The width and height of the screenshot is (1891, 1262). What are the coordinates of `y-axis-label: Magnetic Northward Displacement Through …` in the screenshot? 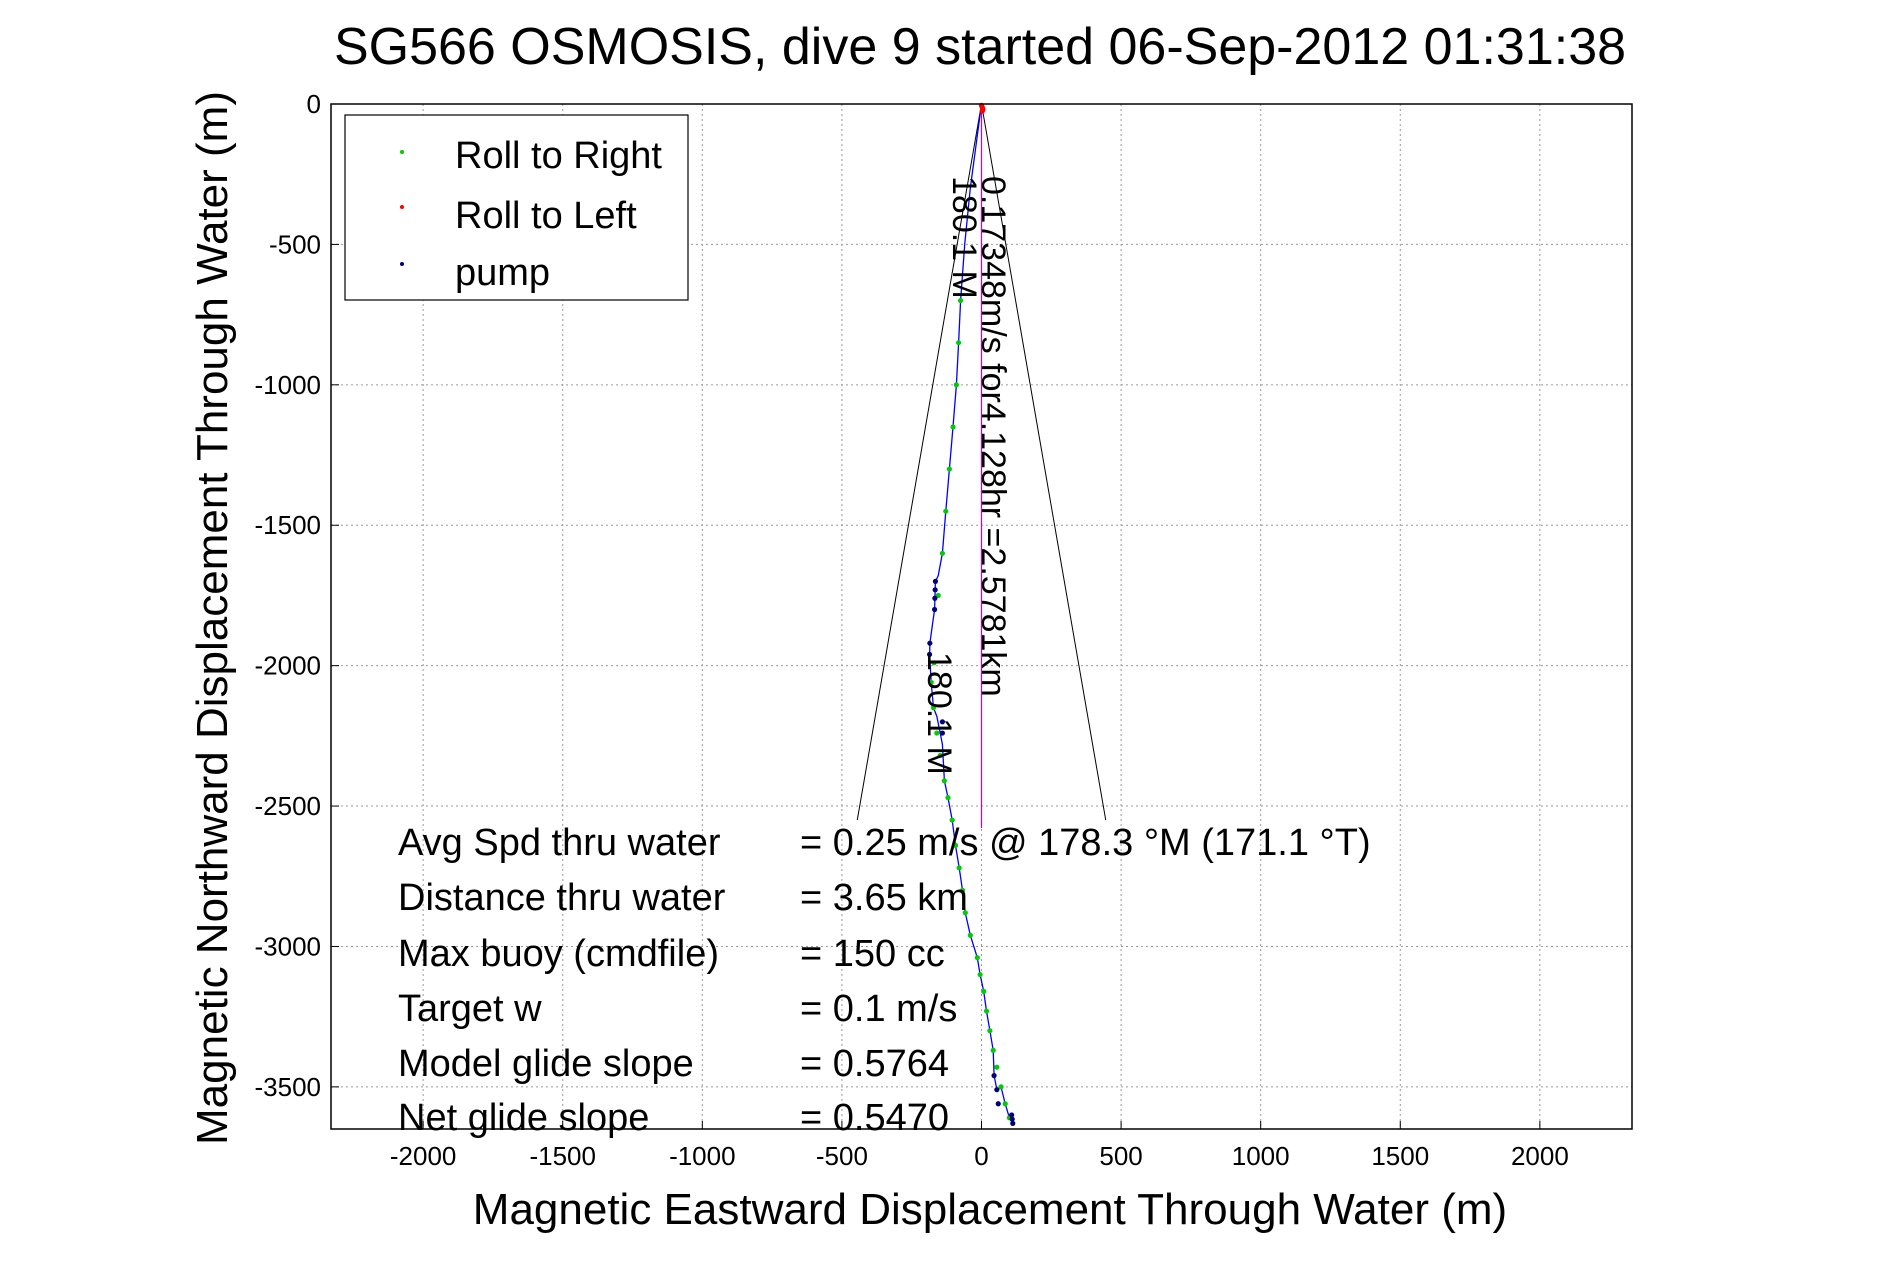 It's located at (212, 618).